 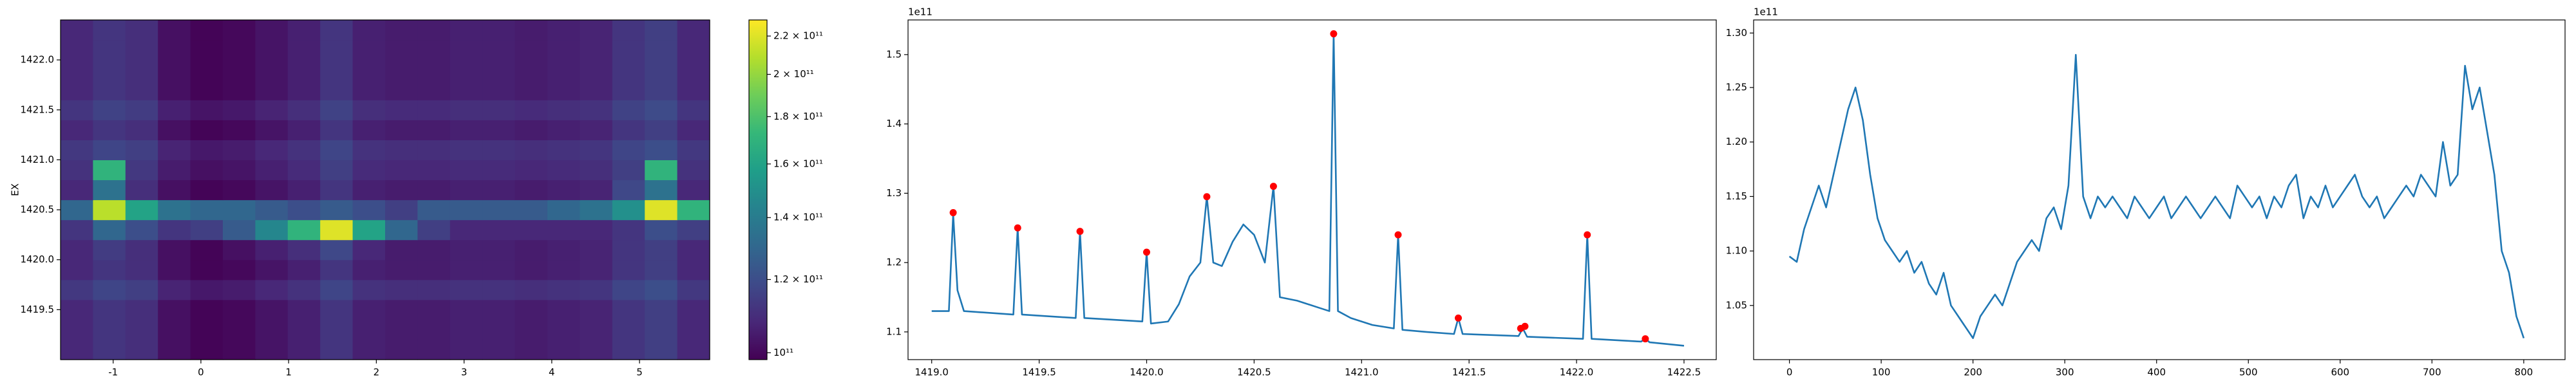 I want to click on offset-text: 1e11, so click(x=1766, y=12).